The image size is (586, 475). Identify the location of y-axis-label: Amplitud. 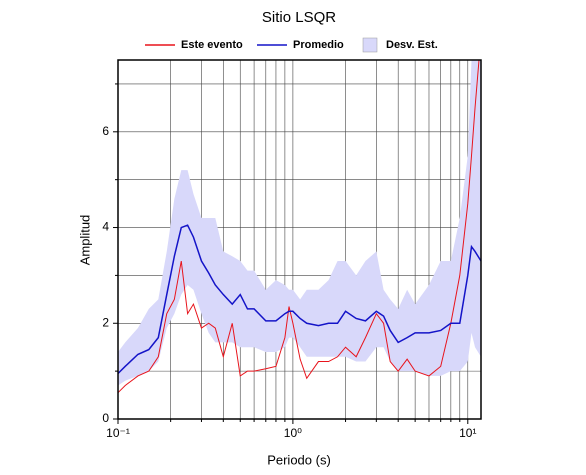
(84, 240).